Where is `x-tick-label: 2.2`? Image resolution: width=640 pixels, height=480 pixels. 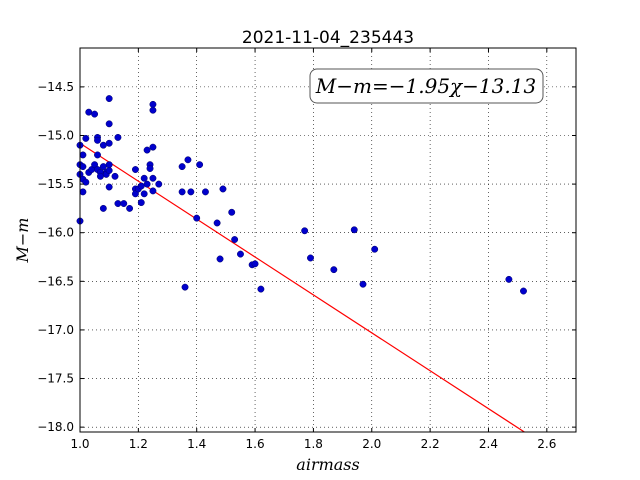
x-tick-label: 2.2 is located at coordinates (430, 444).